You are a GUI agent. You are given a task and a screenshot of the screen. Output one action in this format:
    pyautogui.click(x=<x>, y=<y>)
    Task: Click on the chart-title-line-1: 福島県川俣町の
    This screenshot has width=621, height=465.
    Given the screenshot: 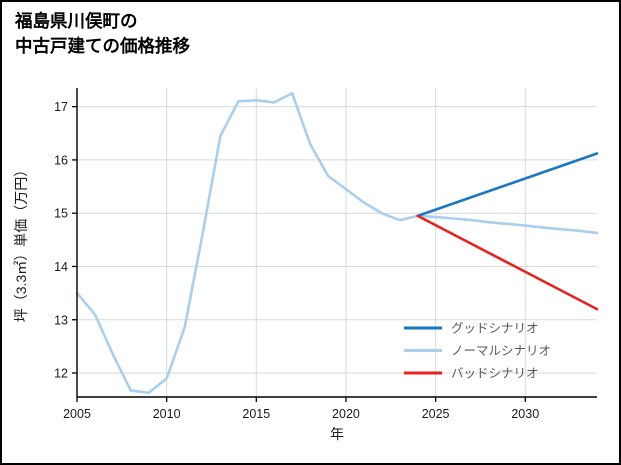 What is the action you would take?
    pyautogui.click(x=76, y=21)
    